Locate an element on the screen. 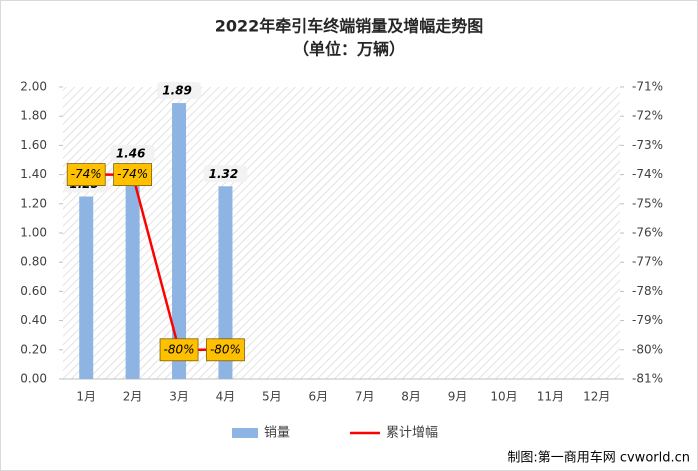  y2-tick-label: -80% is located at coordinates (647, 349).